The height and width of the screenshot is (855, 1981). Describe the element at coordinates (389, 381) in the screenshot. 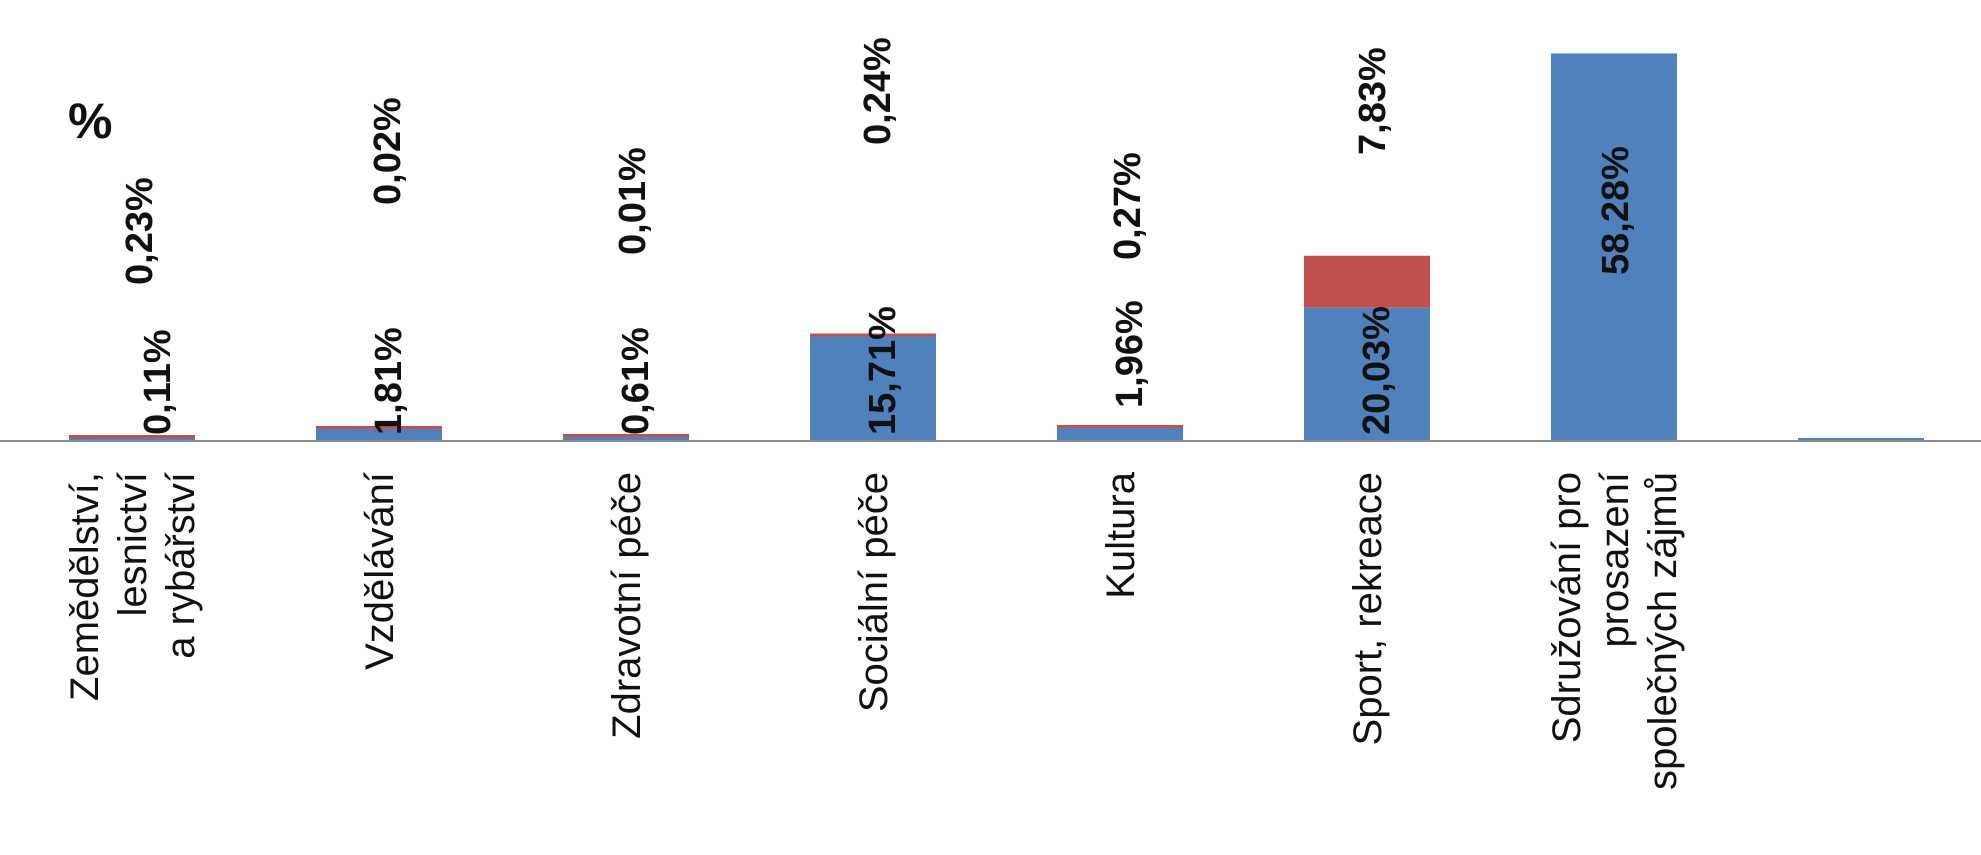

I see `data-label-primary-1: 1,81%` at that location.